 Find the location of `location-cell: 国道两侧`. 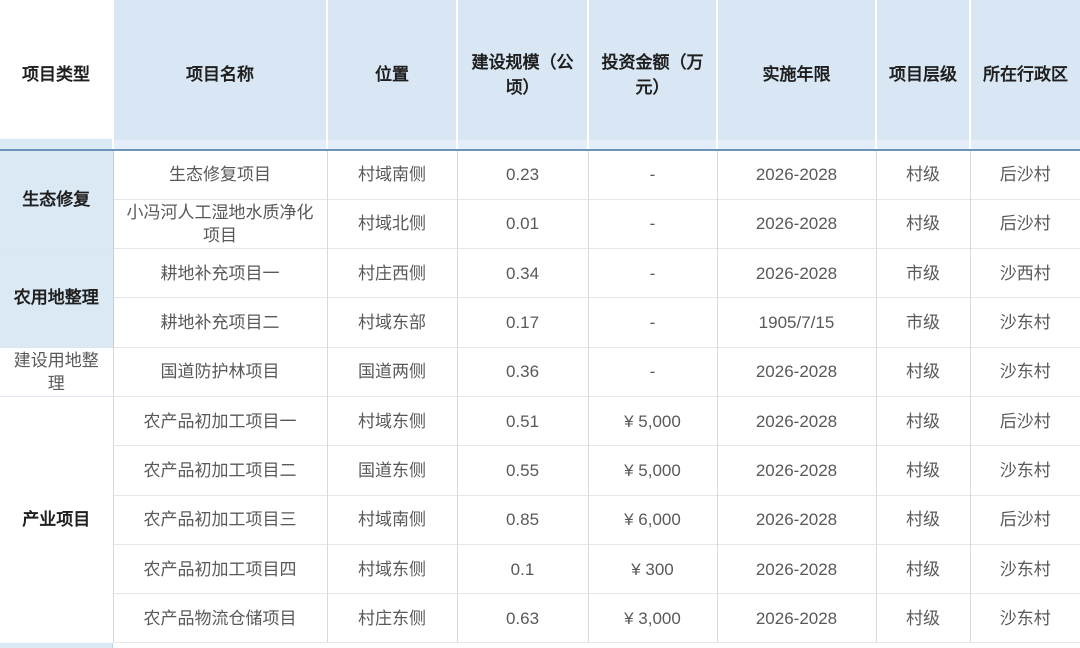

location-cell: 国道两侧 is located at coordinates (391, 371).